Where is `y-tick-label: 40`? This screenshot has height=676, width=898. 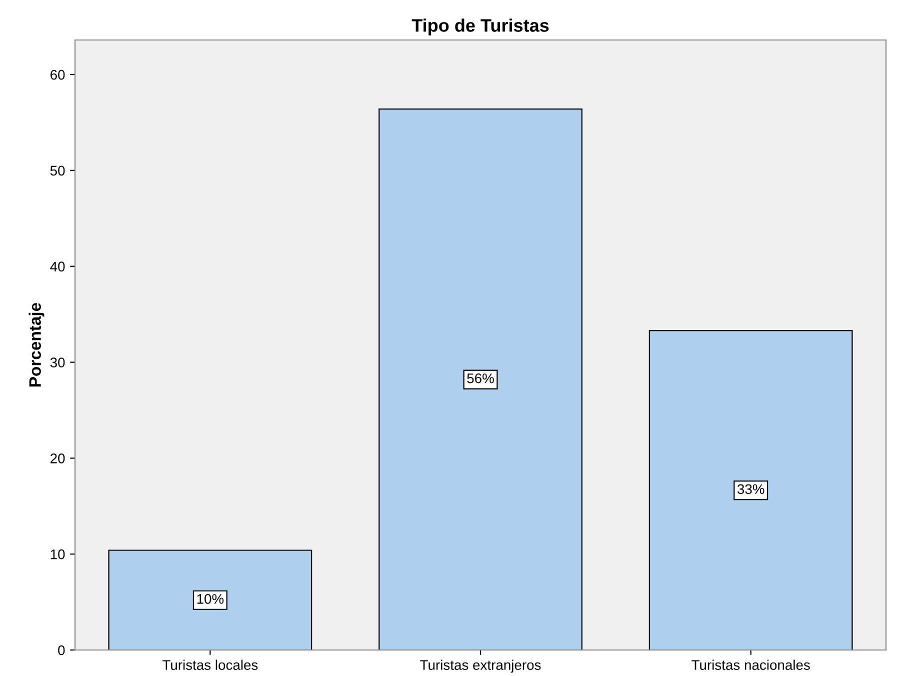
y-tick-label: 40 is located at coordinates (57, 267).